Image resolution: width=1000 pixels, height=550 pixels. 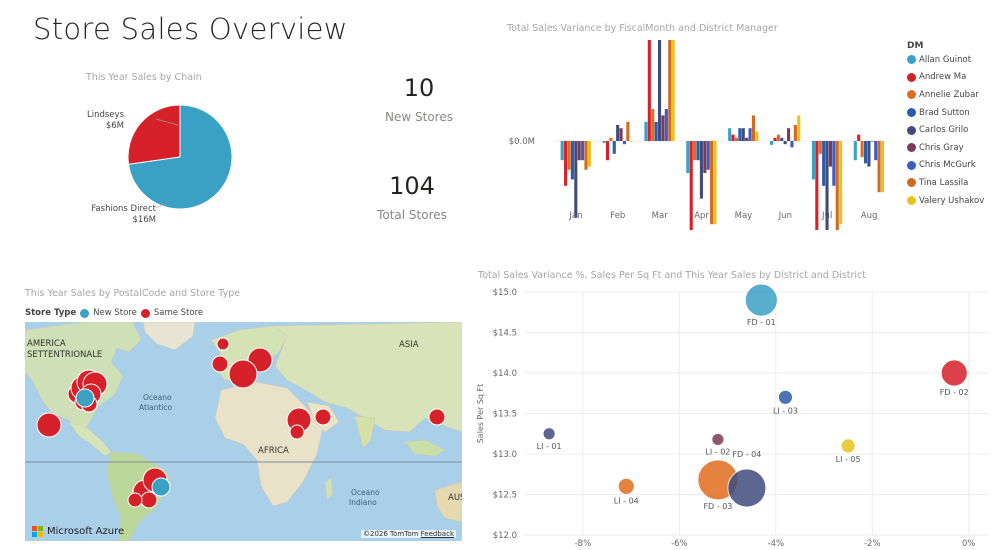 I want to click on bar-allan-guinot-aug, so click(x=855, y=151).